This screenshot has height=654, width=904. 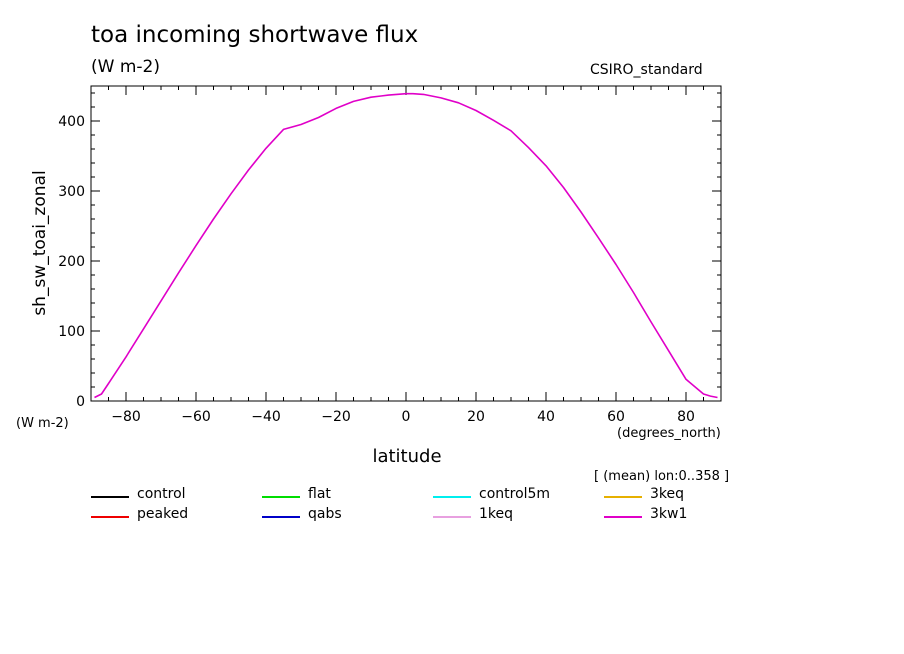 I want to click on legend-label: 3kw1, so click(x=669, y=514).